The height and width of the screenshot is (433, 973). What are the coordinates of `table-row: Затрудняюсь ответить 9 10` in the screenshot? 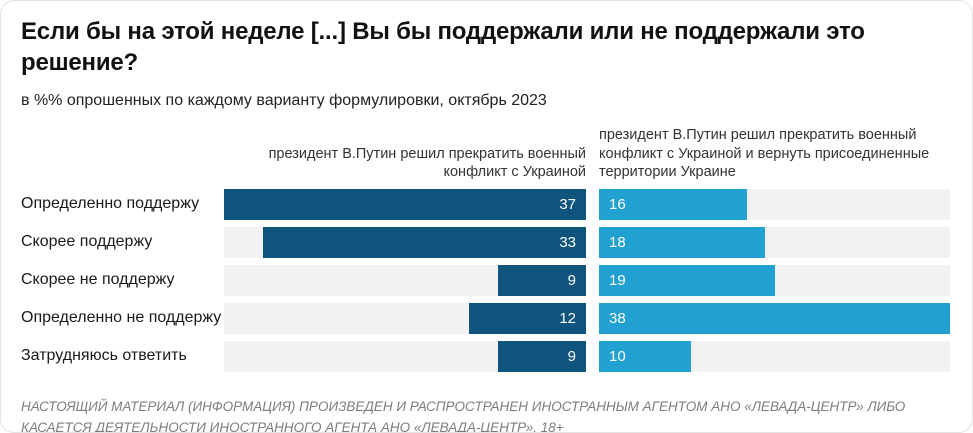 It's located at (486, 356).